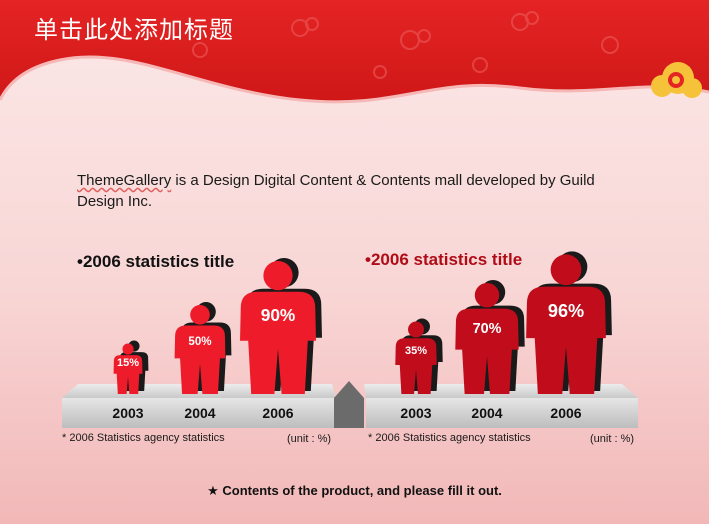 The height and width of the screenshot is (524, 709). I want to click on chart-right-figure-2004: 70%, so click(490, 337).